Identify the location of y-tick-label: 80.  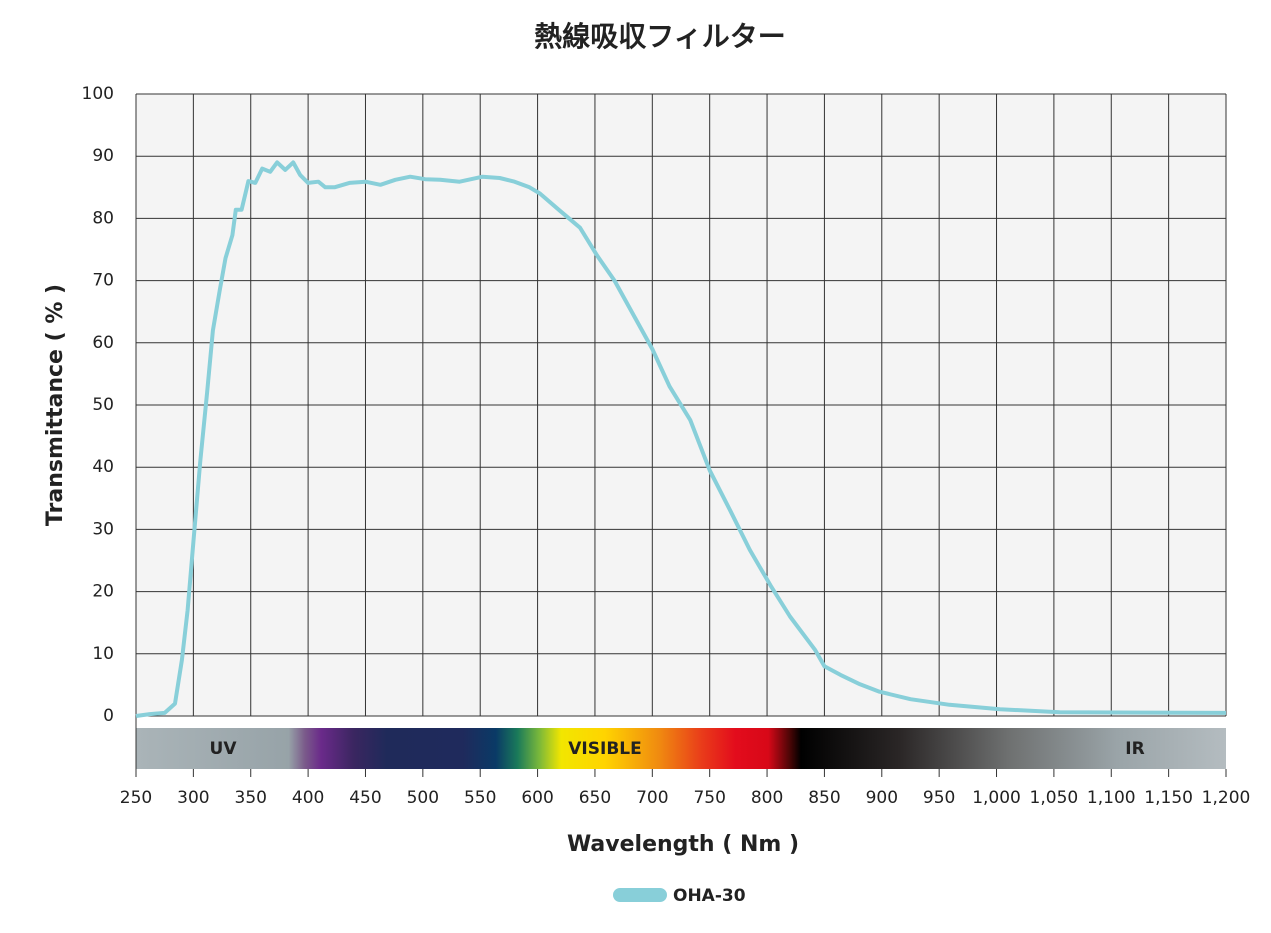
(103, 218).